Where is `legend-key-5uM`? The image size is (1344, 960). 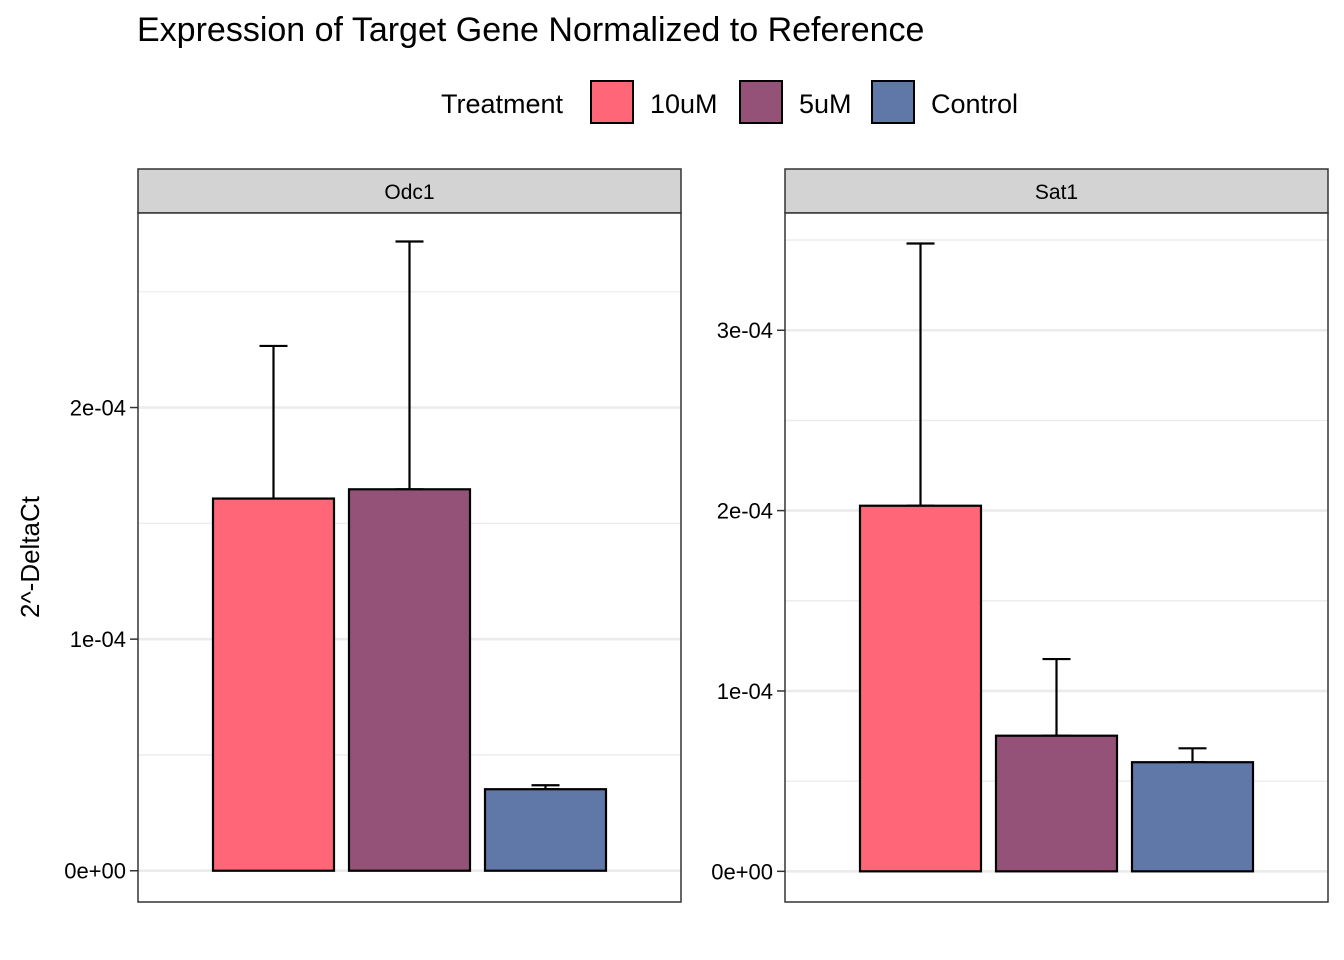
legend-key-5uM is located at coordinates (761, 102).